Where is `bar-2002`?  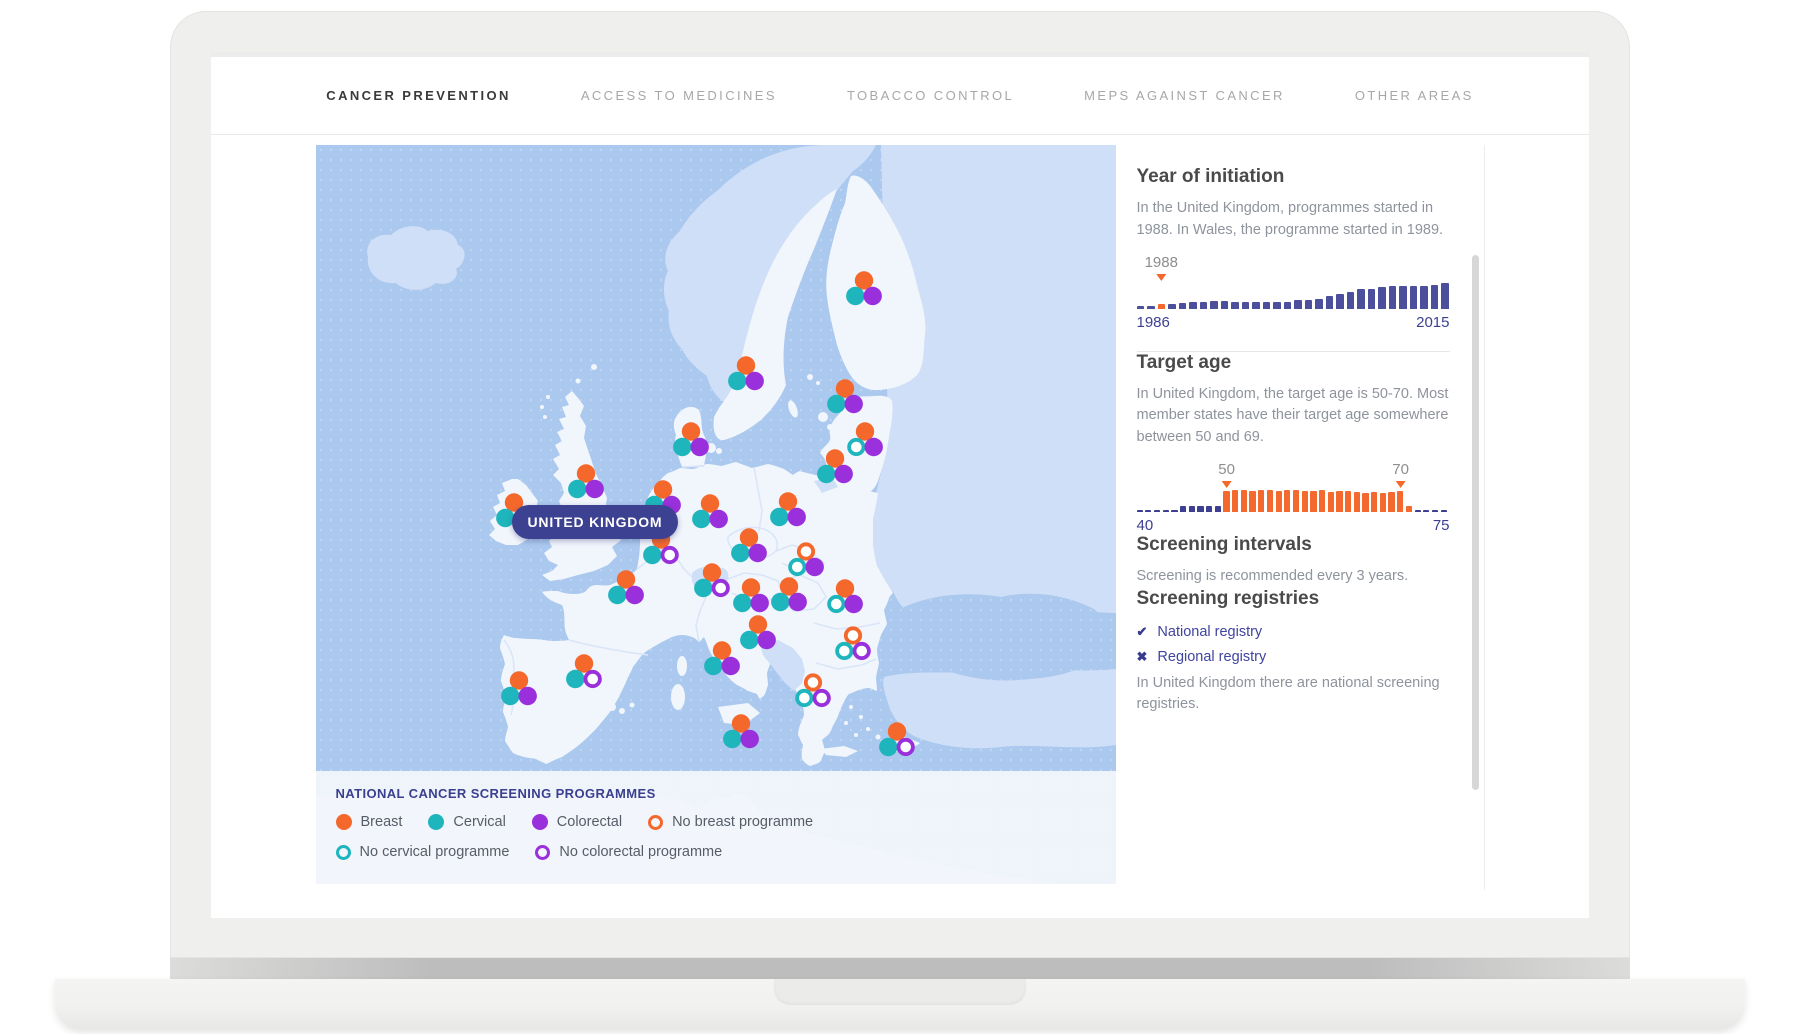
bar-2002 is located at coordinates (1308, 304).